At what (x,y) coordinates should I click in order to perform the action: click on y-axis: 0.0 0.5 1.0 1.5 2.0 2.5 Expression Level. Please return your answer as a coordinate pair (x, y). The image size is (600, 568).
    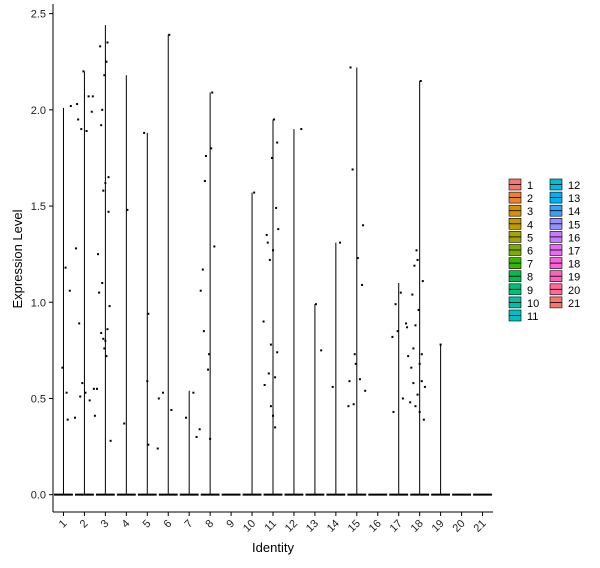
    Looking at the image, I should click on (32, 258).